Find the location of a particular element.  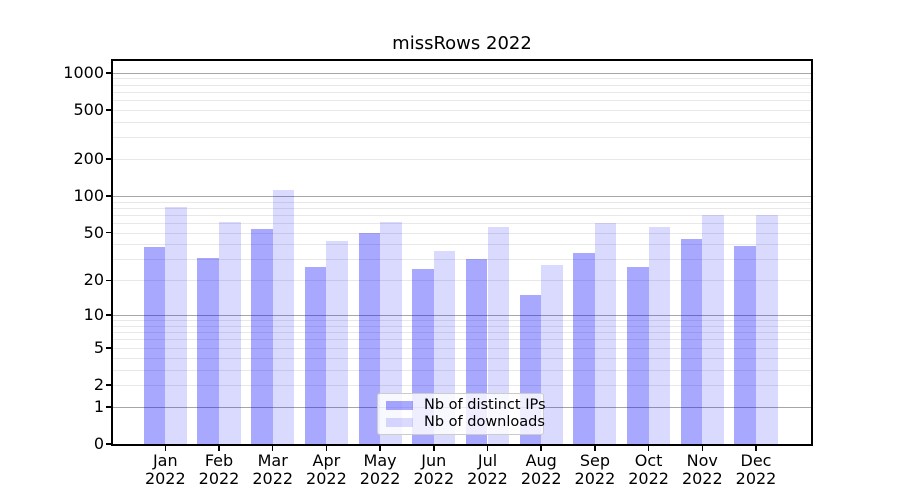

bar-downloads-feb is located at coordinates (230, 333).